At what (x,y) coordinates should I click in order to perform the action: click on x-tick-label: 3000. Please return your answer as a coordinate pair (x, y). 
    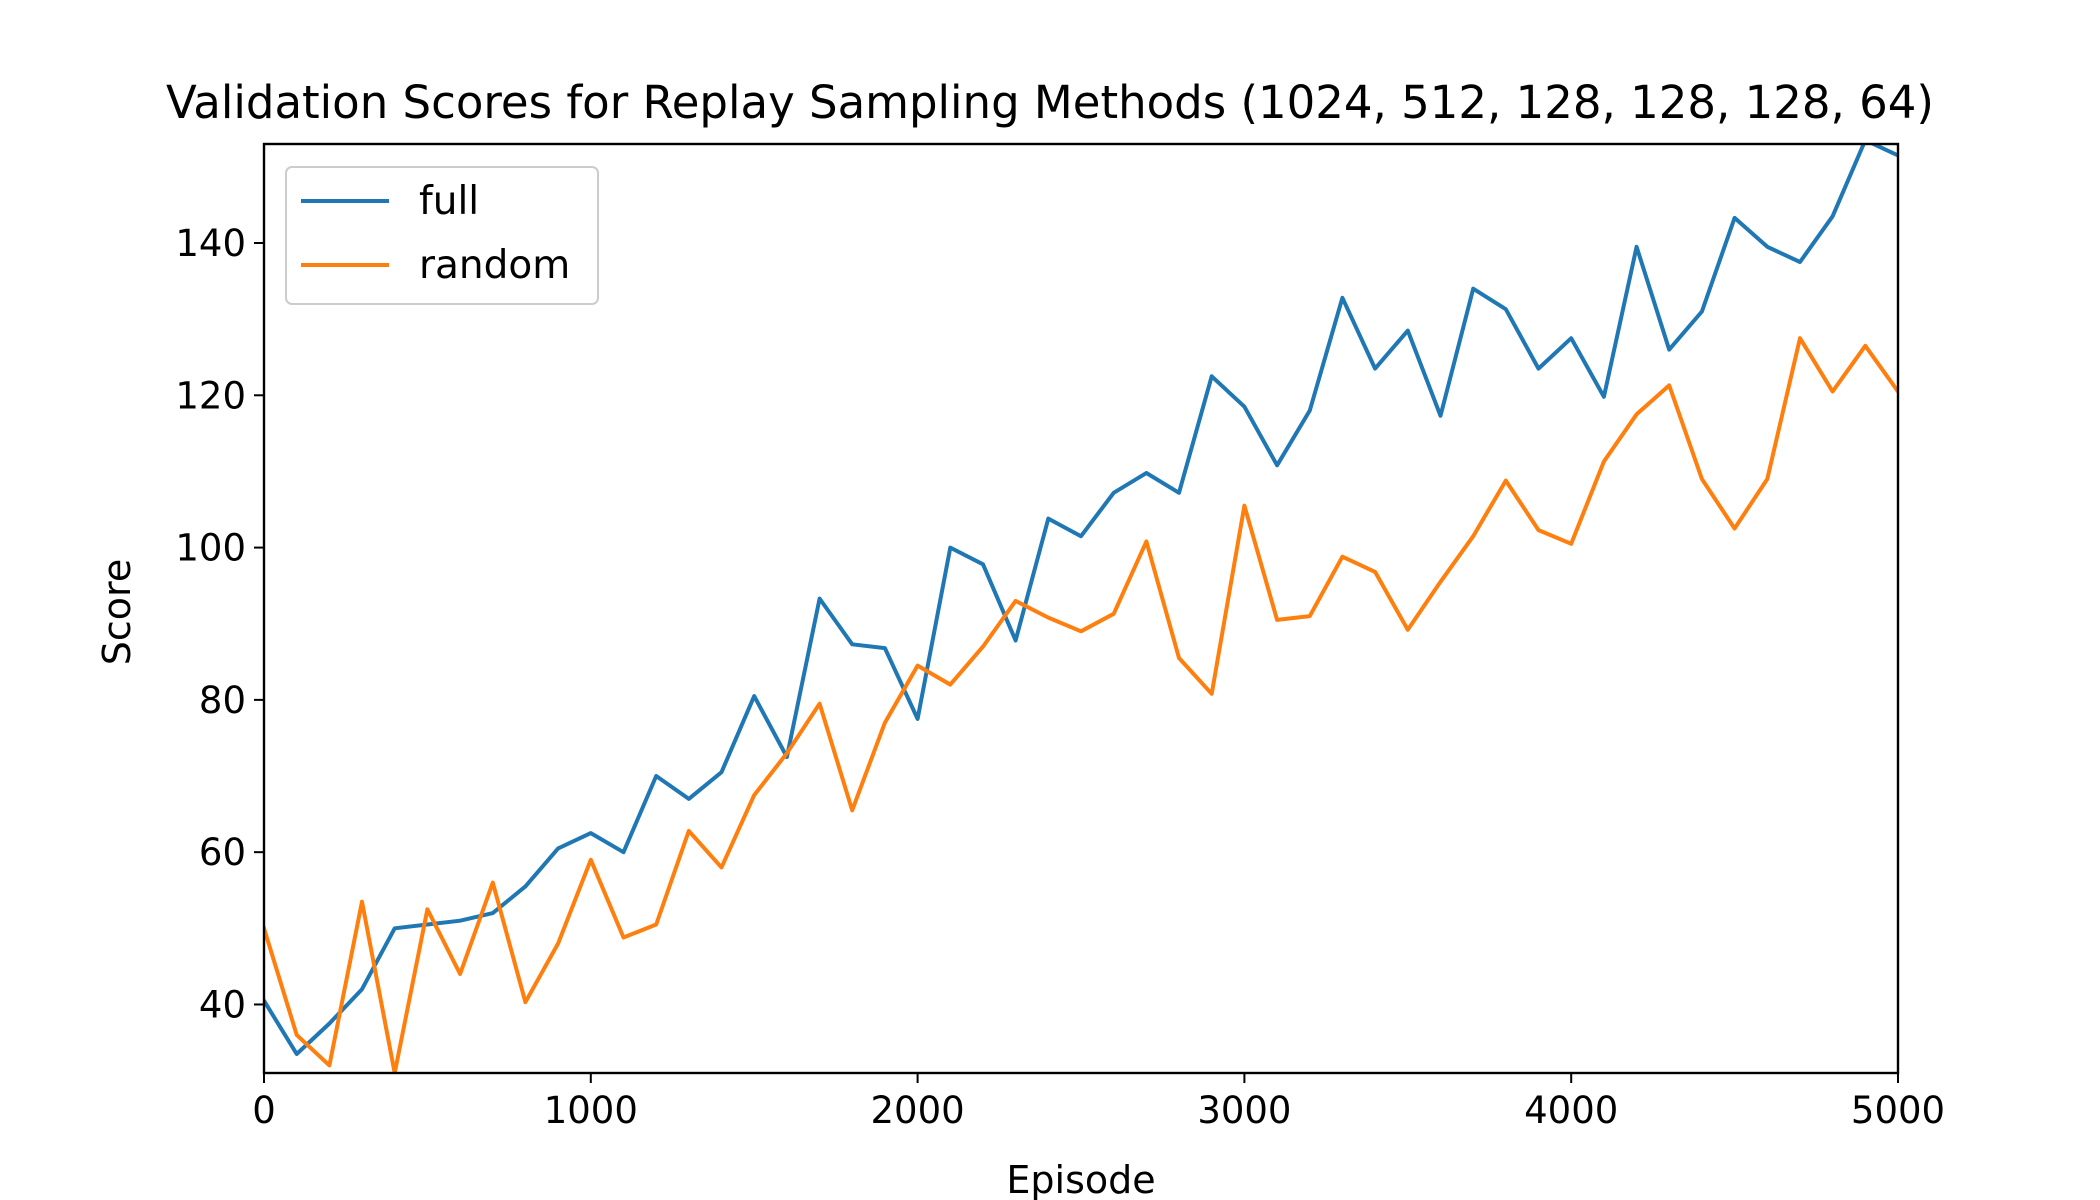
    Looking at the image, I should click on (1244, 1110).